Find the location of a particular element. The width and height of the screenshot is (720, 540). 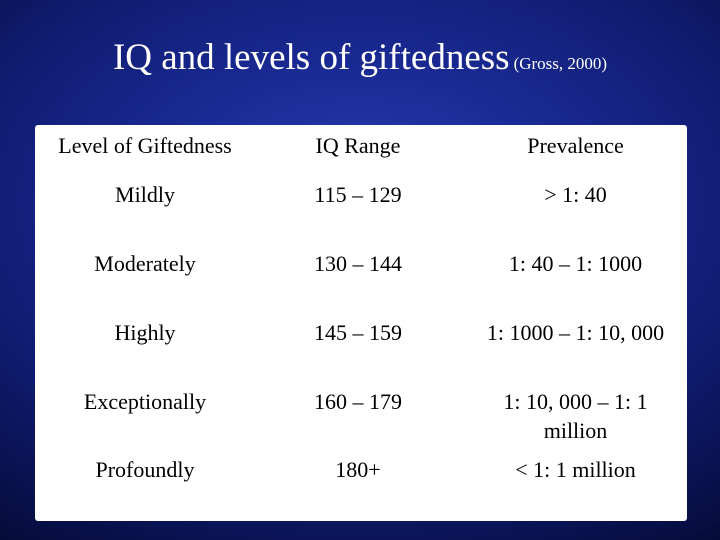

header-level: Level of Giftedness is located at coordinates (145, 145).